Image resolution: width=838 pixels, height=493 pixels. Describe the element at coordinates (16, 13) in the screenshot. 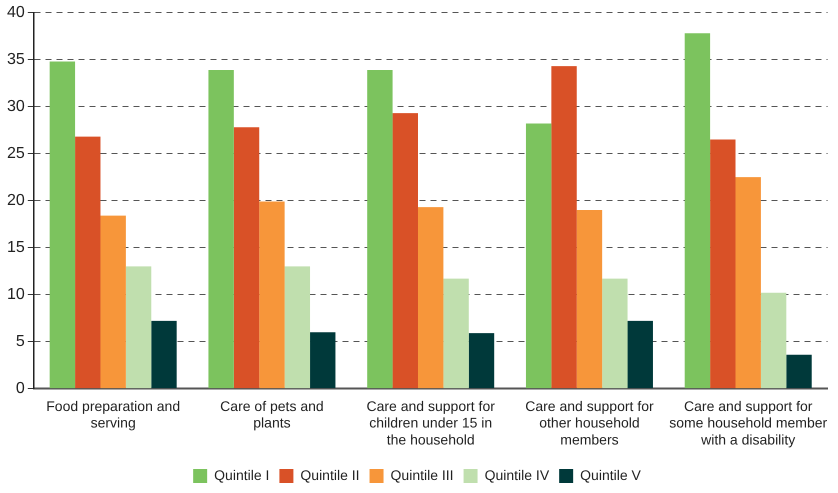

I see `y-tick-label: 40` at that location.